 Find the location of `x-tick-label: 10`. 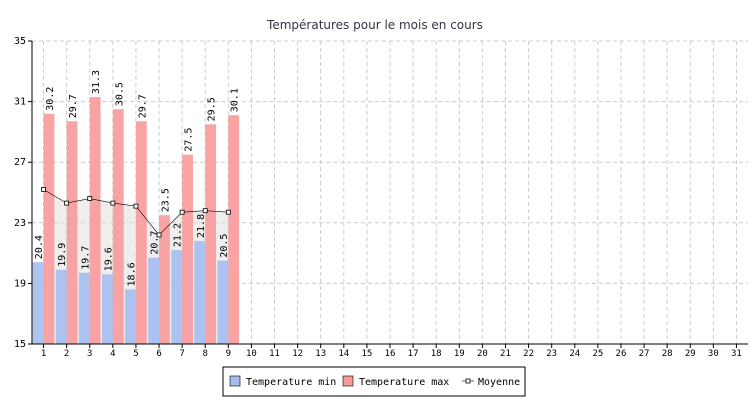

x-tick-label: 10 is located at coordinates (251, 354).